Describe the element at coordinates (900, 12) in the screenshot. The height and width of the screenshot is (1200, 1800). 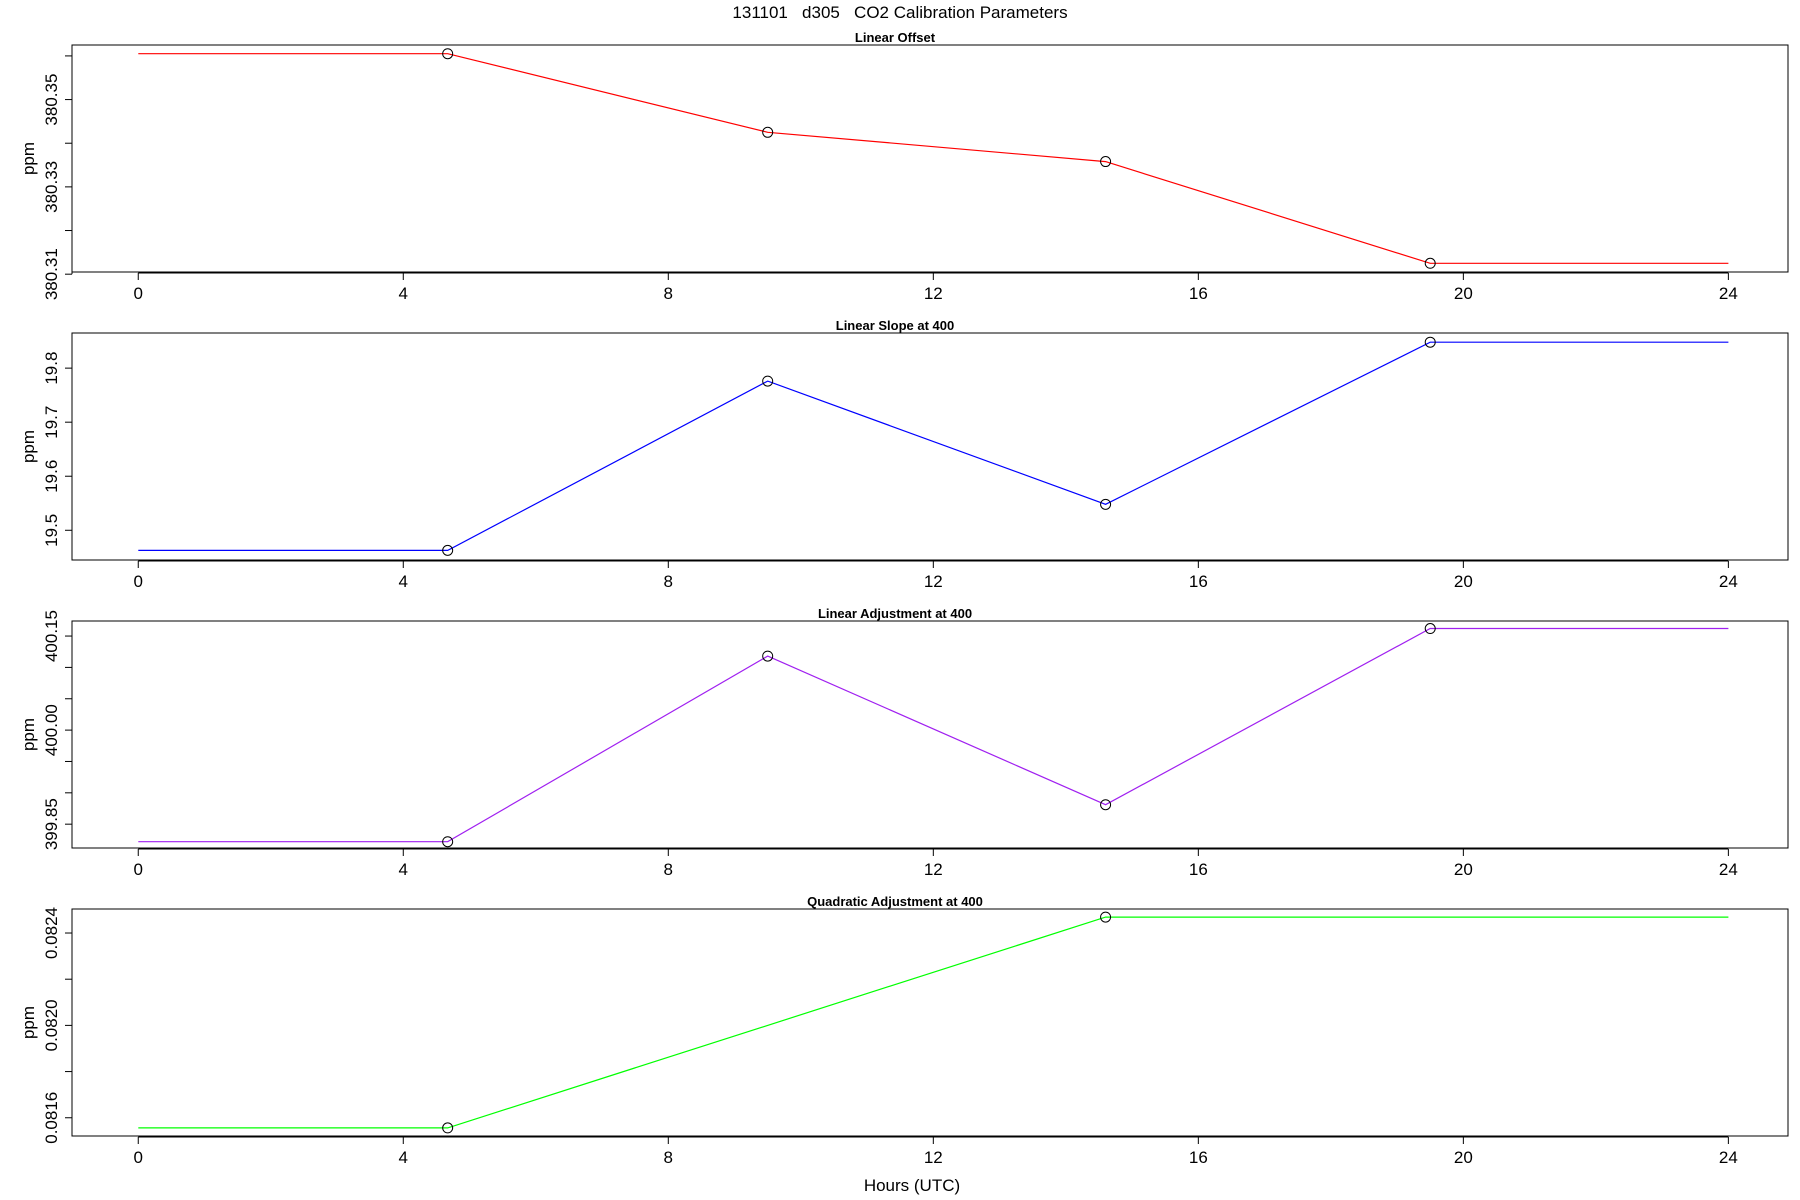
I see `chart-main-title: 131101 d305 CO2 Calibration Parameters` at that location.